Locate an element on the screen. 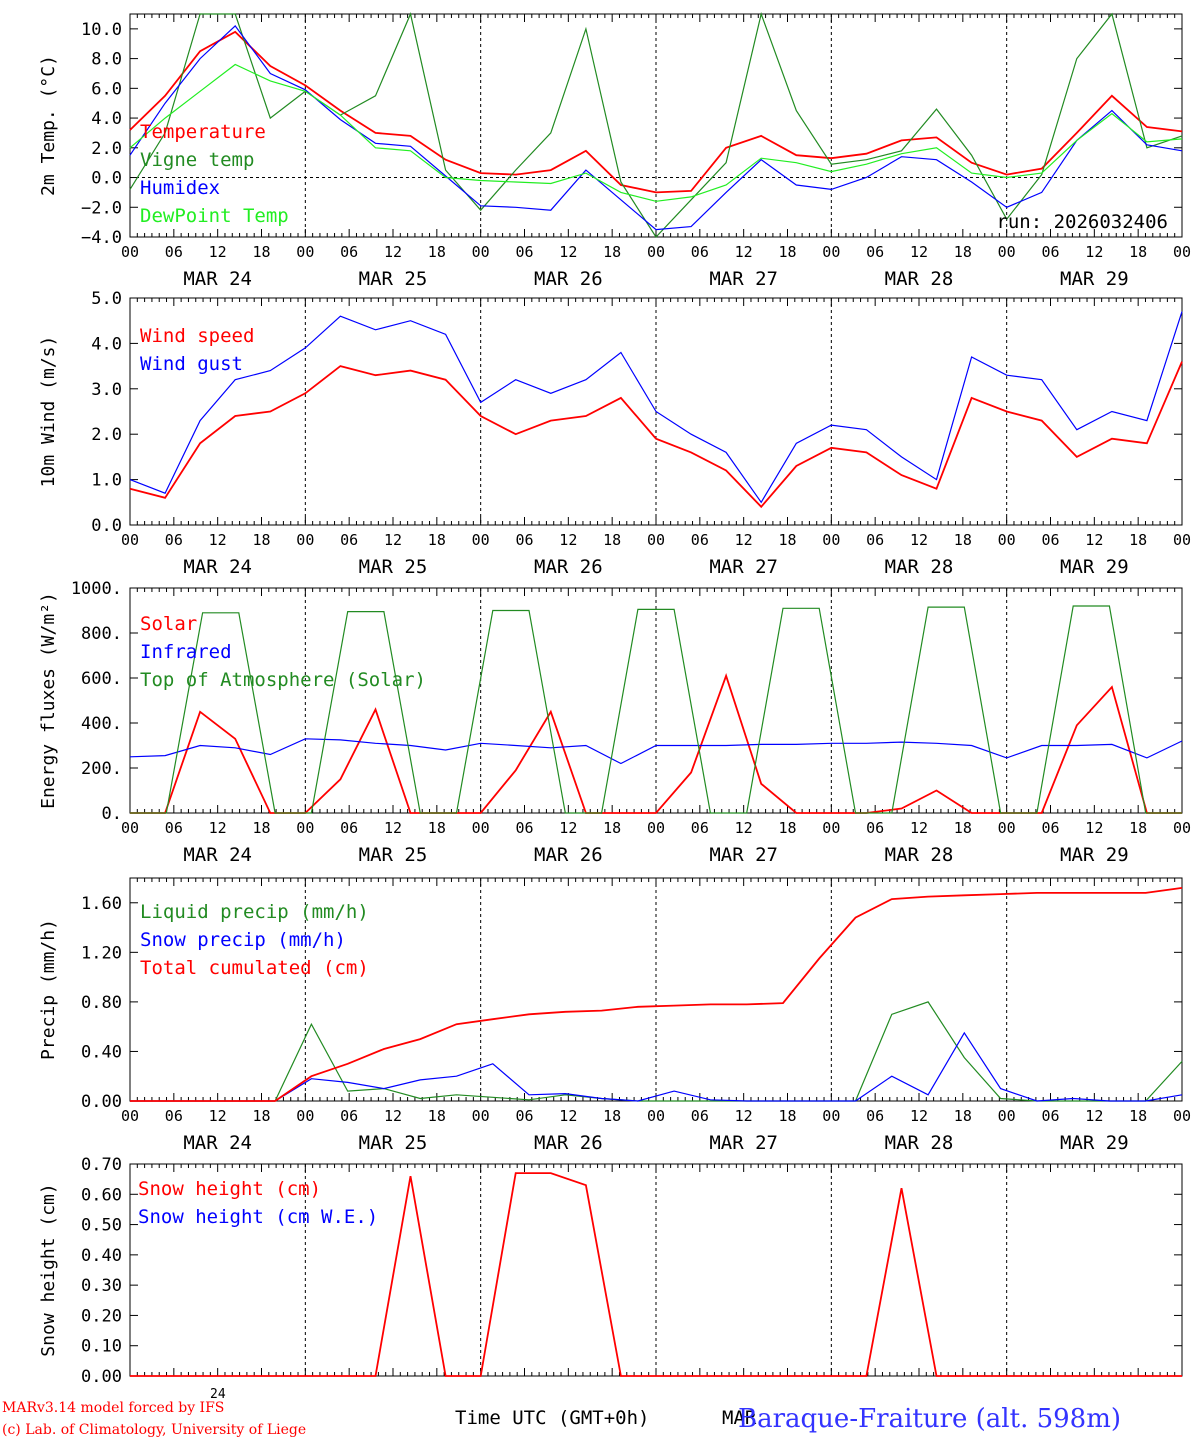 The image size is (1194, 1440). y-tick-label: 2.0 is located at coordinates (106, 435).